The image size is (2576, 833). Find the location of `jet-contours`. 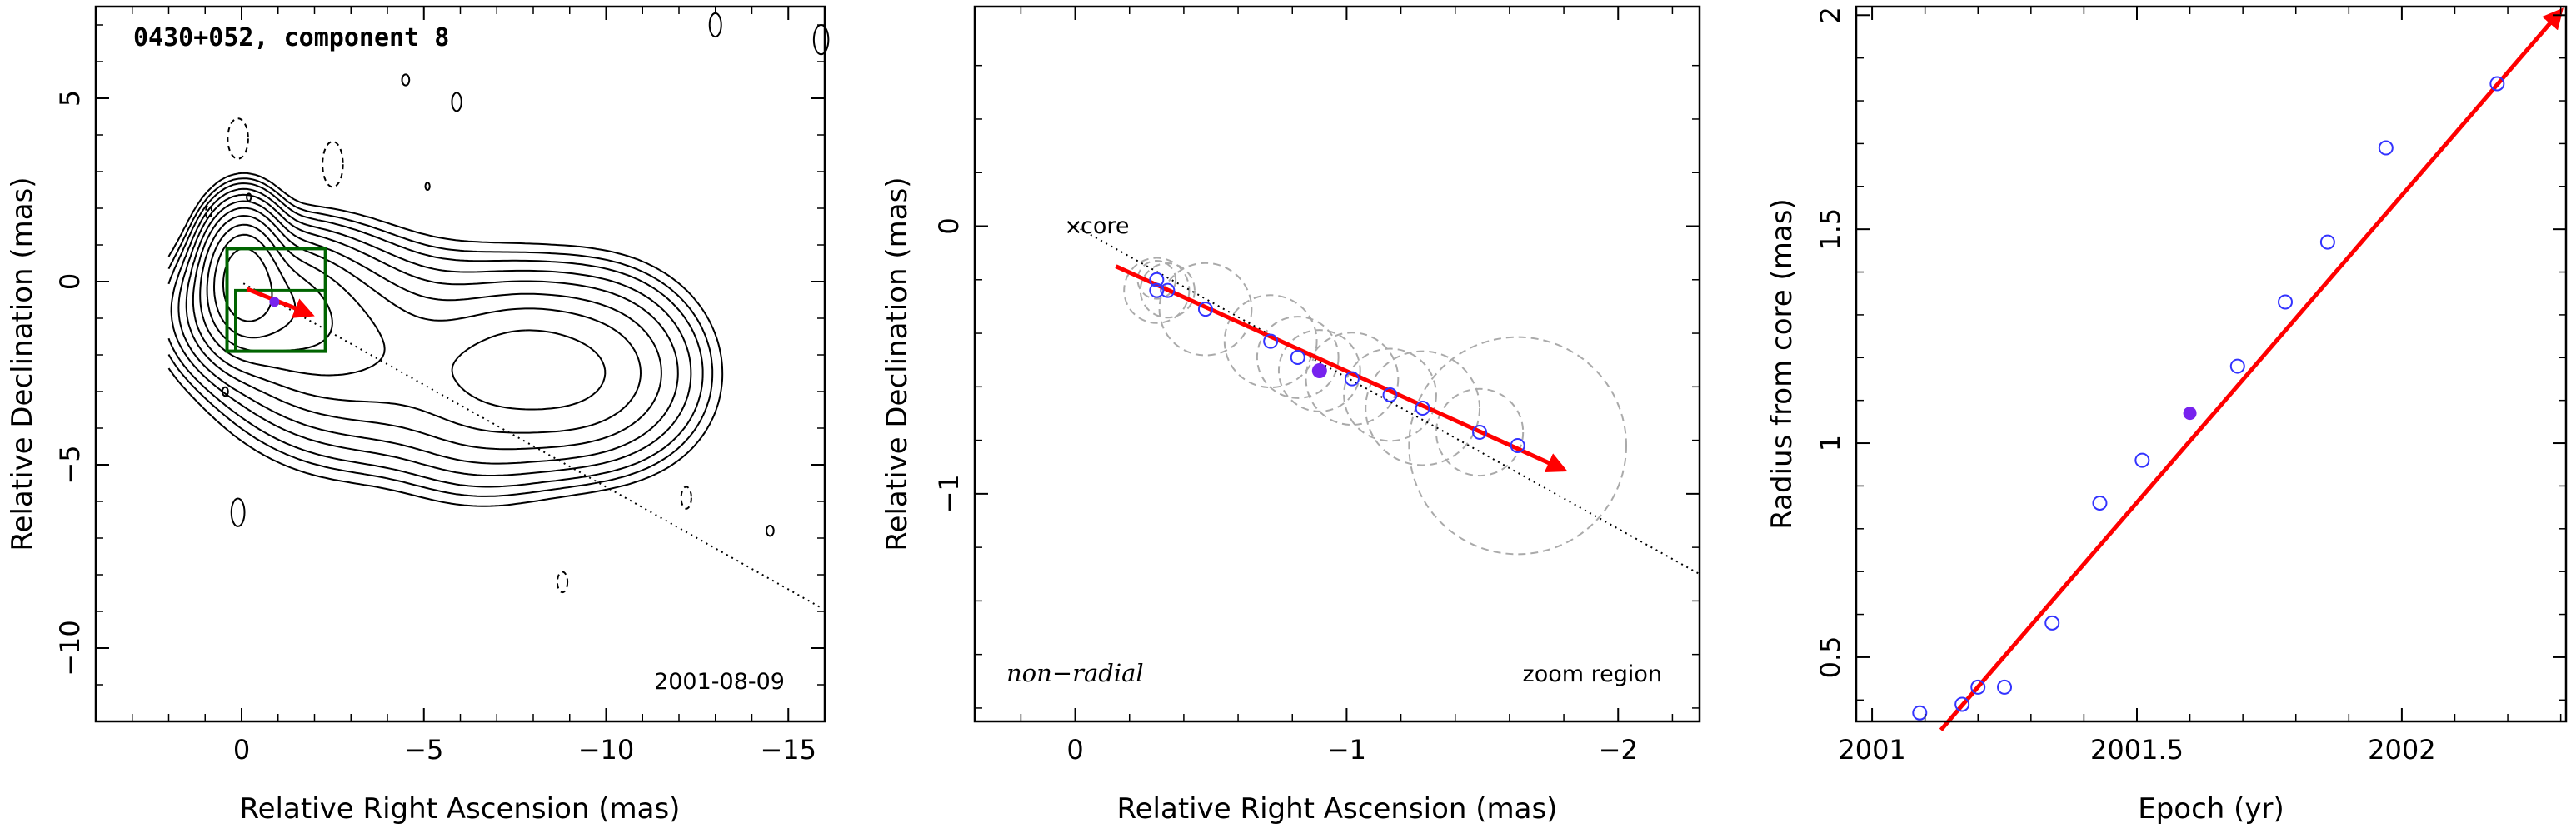

jet-contours is located at coordinates (445, 339).